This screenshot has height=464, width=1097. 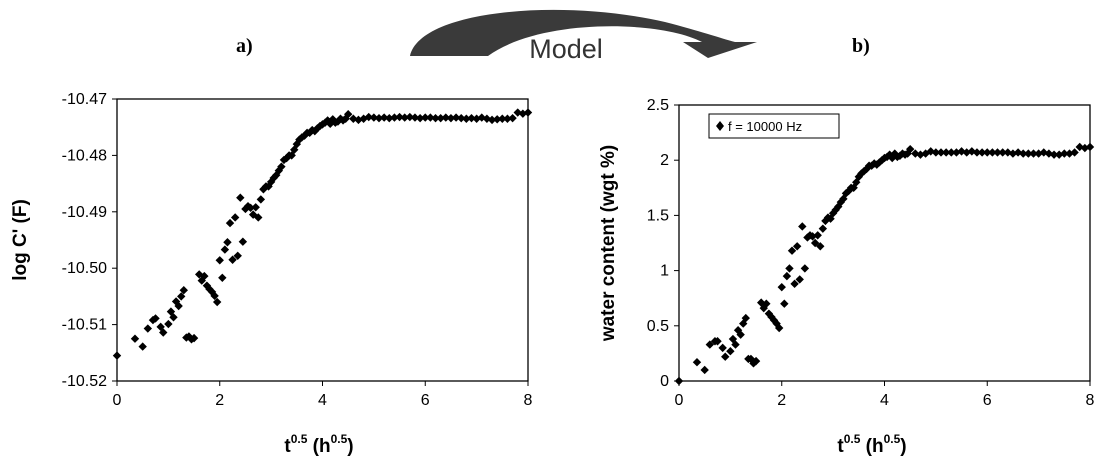 I want to click on model-arrow-shape, so click(x=583, y=33).